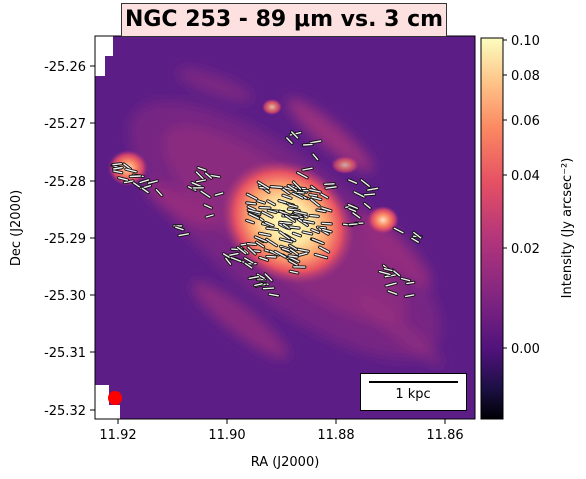 The image size is (586, 479). What do you see at coordinates (413, 394) in the screenshot?
I see `scale-bar-label: 1 kpc` at bounding box center [413, 394].